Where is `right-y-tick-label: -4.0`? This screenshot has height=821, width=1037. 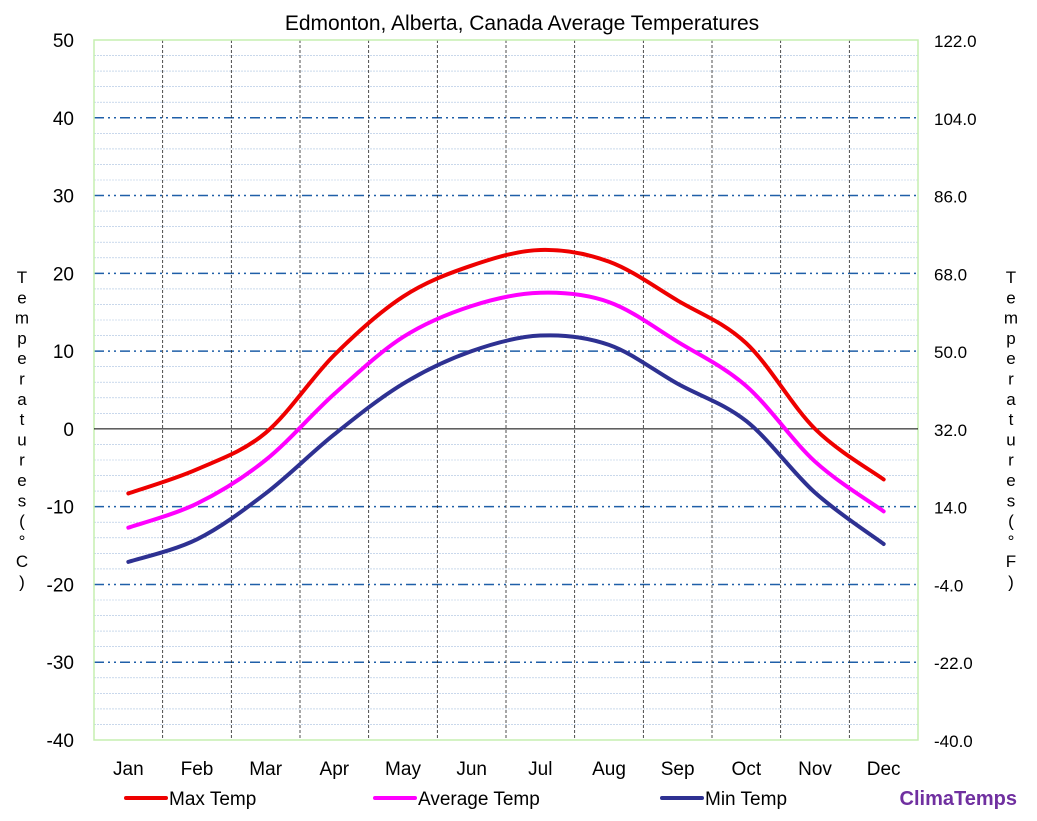
right-y-tick-label: -4.0 is located at coordinates (948, 585).